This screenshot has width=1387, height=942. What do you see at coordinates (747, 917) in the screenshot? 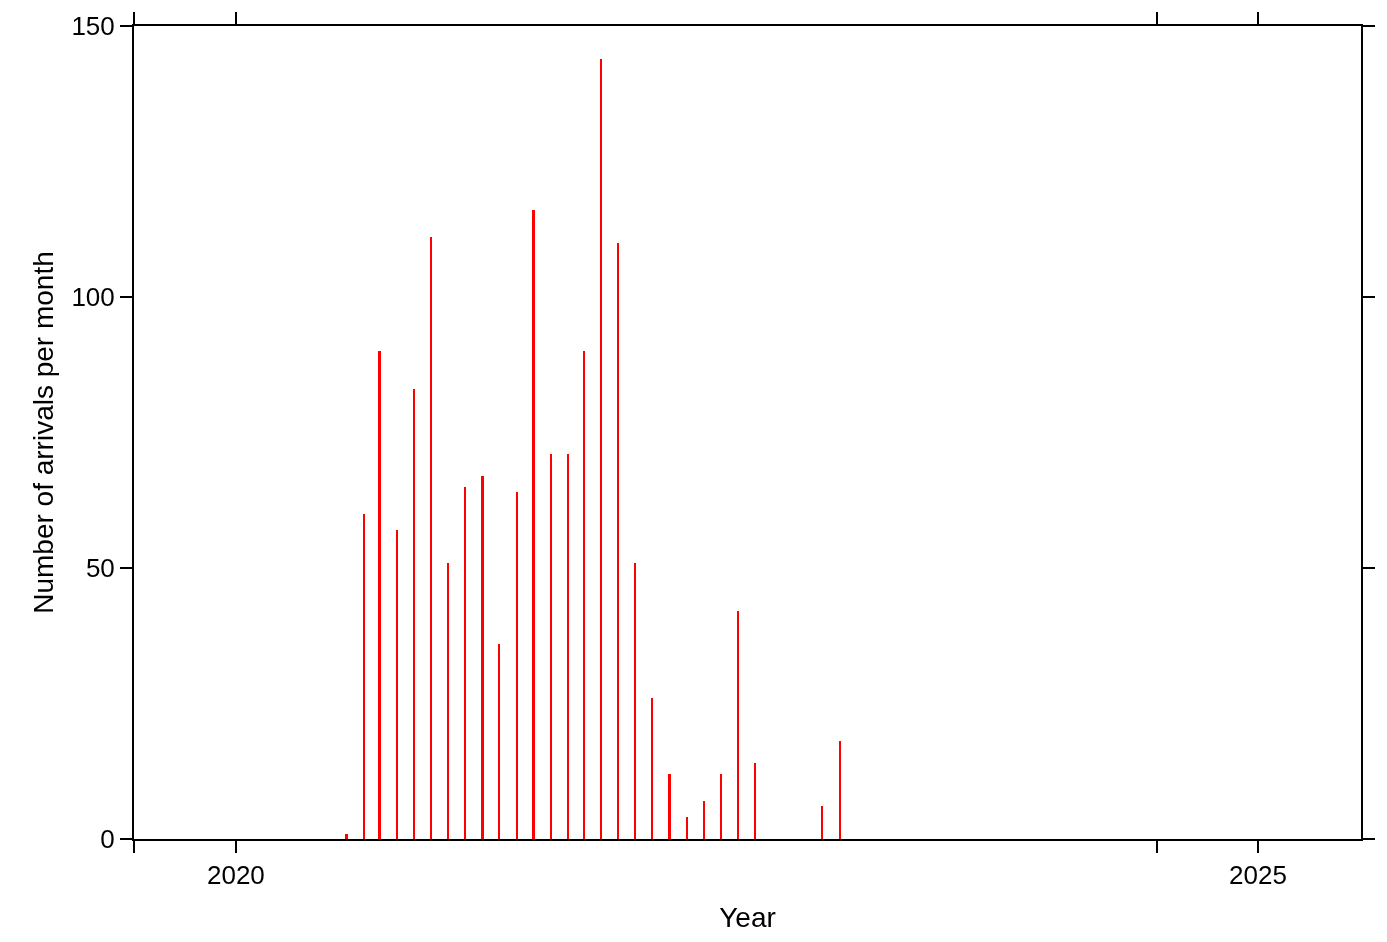
I see `x-axis-title: Year` at bounding box center [747, 917].